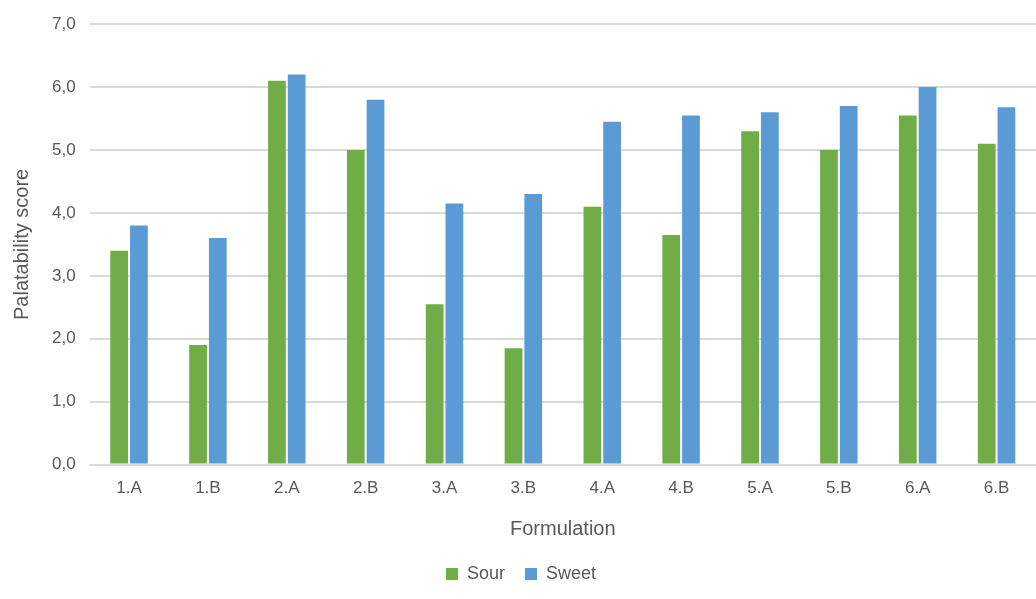  What do you see at coordinates (523, 488) in the screenshot?
I see `x-tick-label: 3.B` at bounding box center [523, 488].